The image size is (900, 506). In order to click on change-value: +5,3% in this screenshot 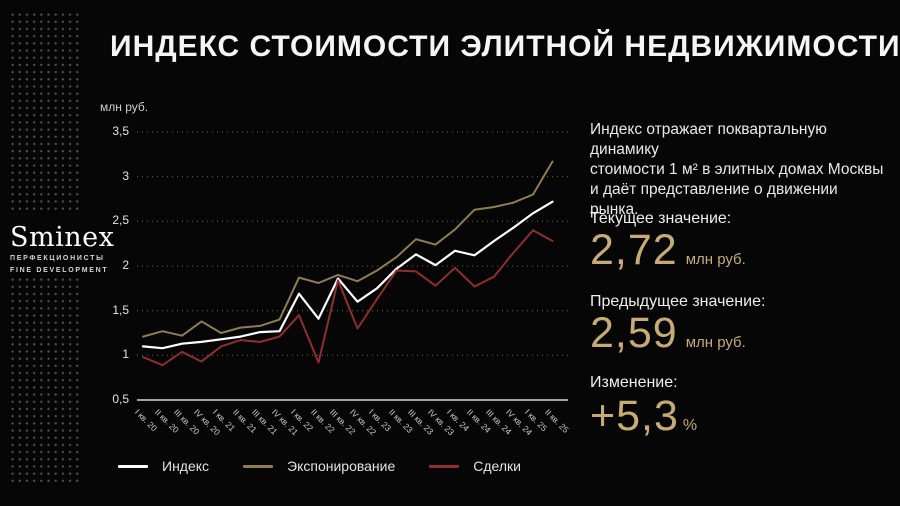, I will do `click(643, 416)`.